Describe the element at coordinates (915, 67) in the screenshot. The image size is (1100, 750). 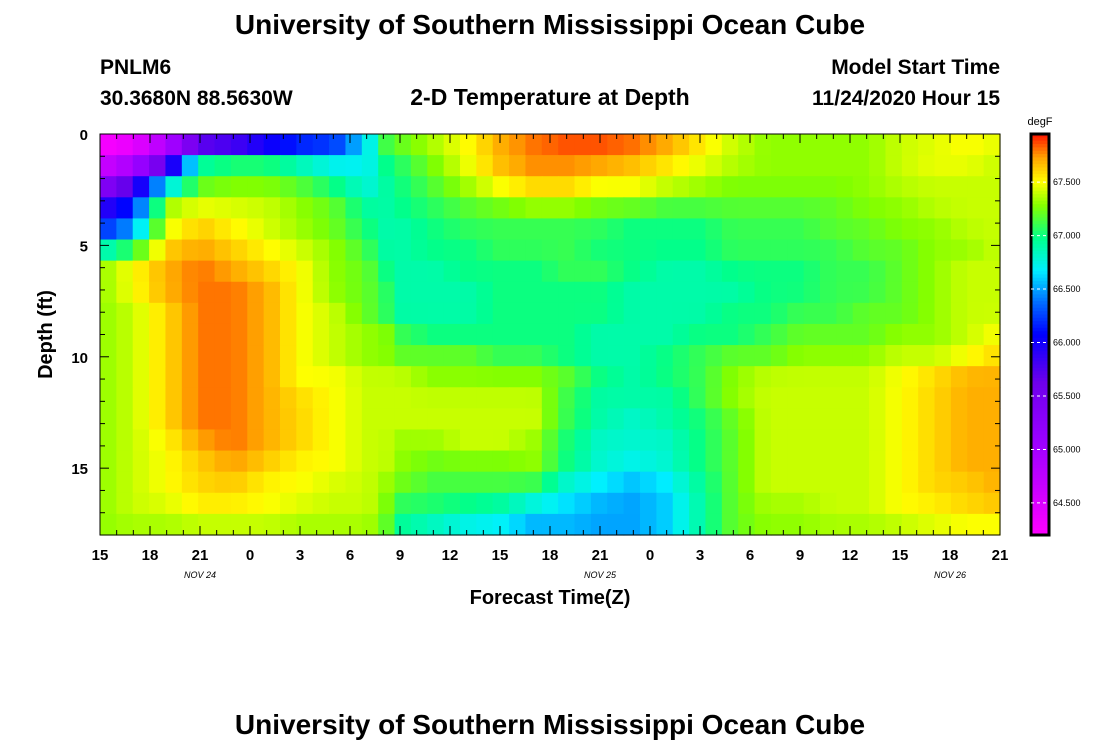
I see `model-start-label: Model Start Time` at that location.